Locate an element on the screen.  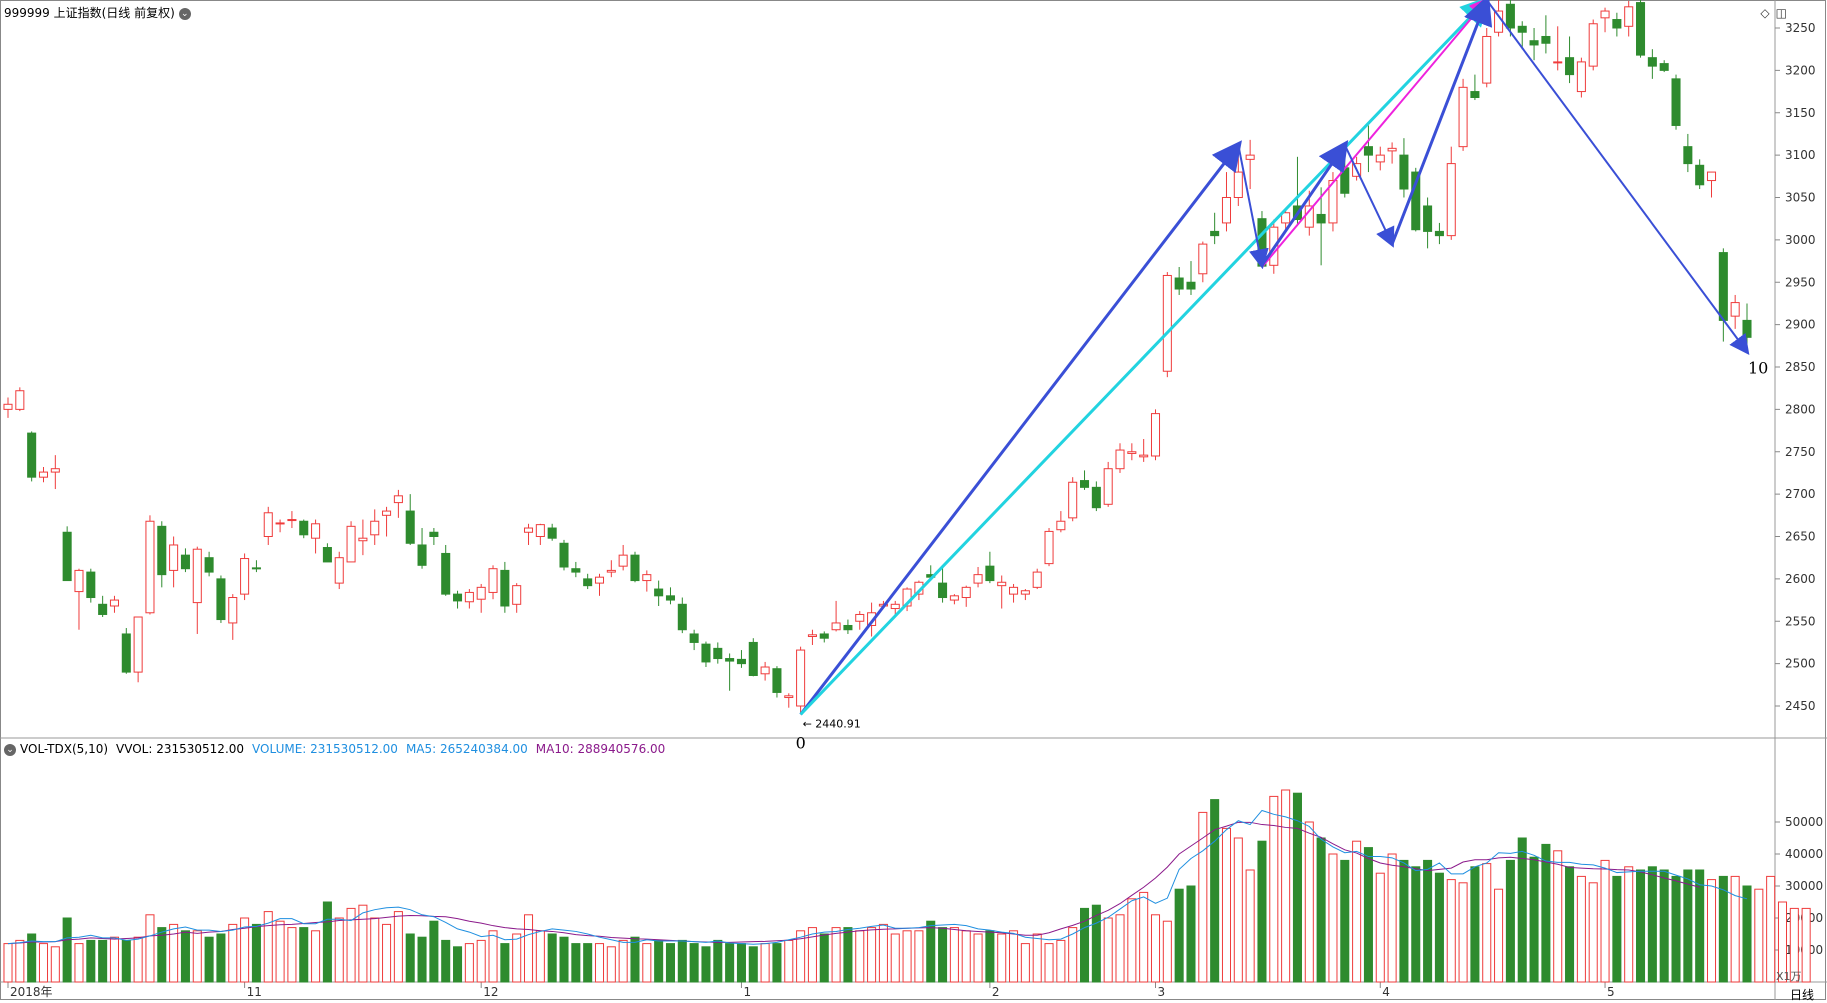
chevron-down-icon: ⌄ is located at coordinates (184, 13).